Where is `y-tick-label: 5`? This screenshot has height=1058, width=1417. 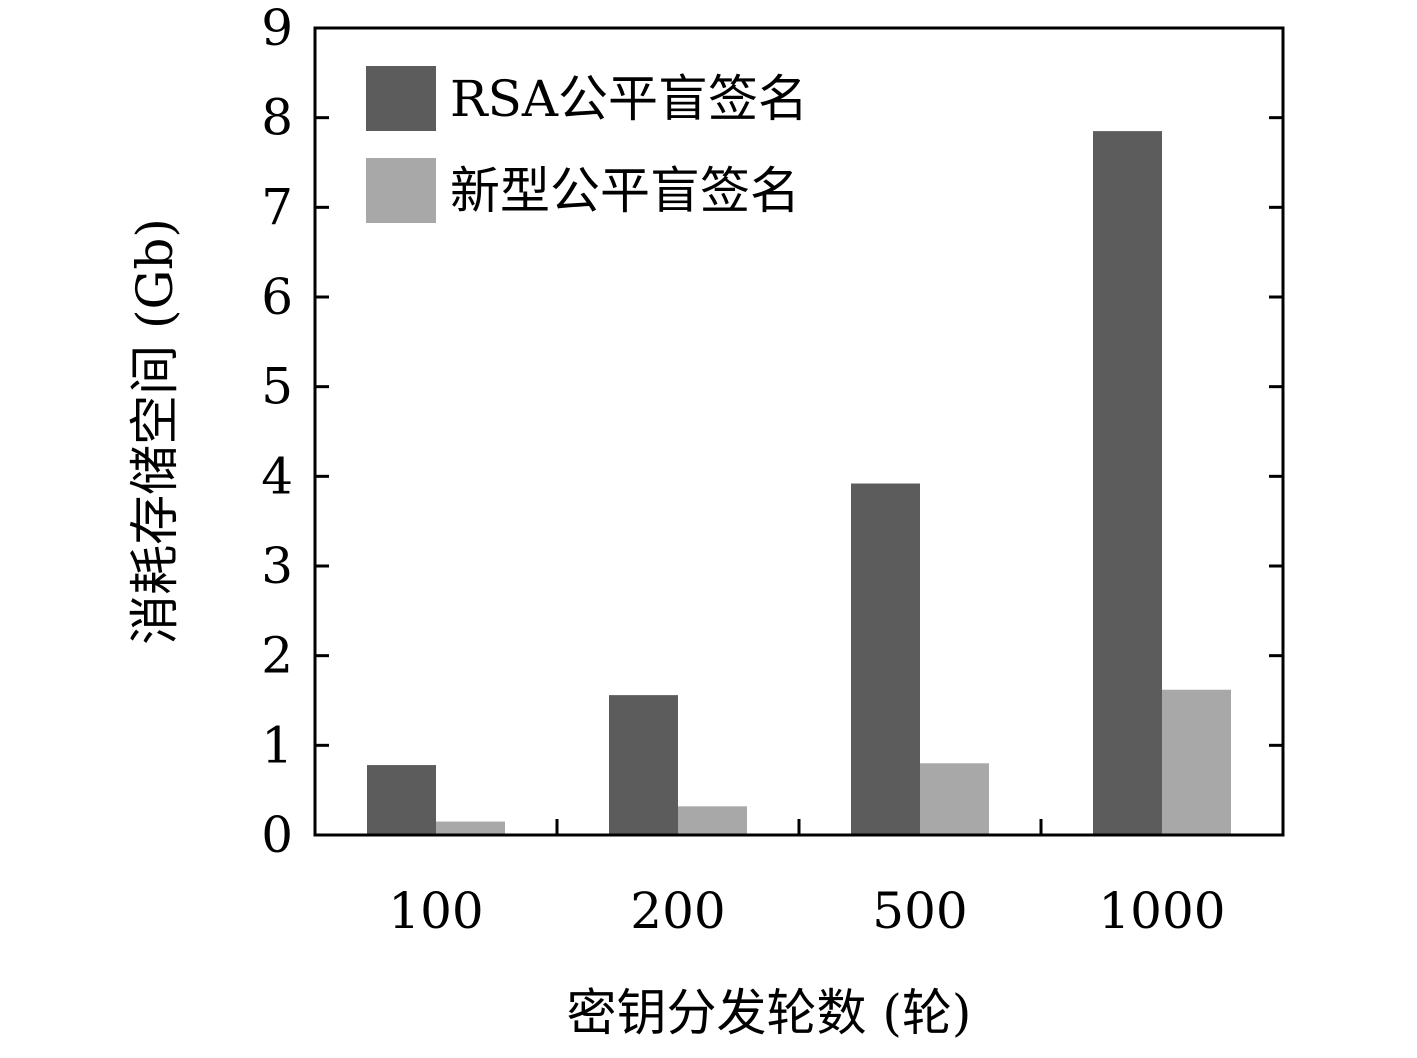
y-tick-label: 5 is located at coordinates (277, 387).